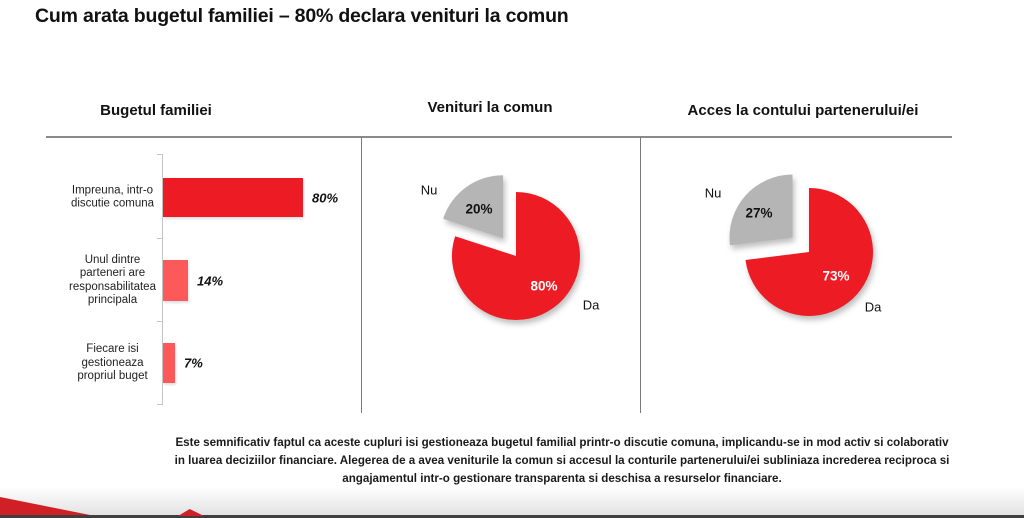 Image resolution: width=1024 pixels, height=518 pixels. Describe the element at coordinates (162, 279) in the screenshot. I see `bar-chart-axis` at that location.